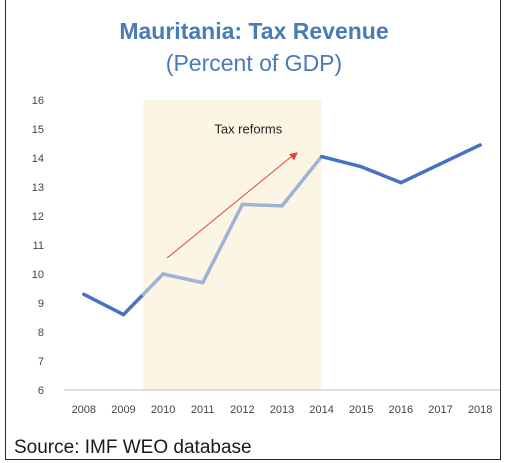 Image resolution: width=508 pixels, height=463 pixels. Describe the element at coordinates (321, 410) in the screenshot. I see `x-tick-label: 2014` at that location.